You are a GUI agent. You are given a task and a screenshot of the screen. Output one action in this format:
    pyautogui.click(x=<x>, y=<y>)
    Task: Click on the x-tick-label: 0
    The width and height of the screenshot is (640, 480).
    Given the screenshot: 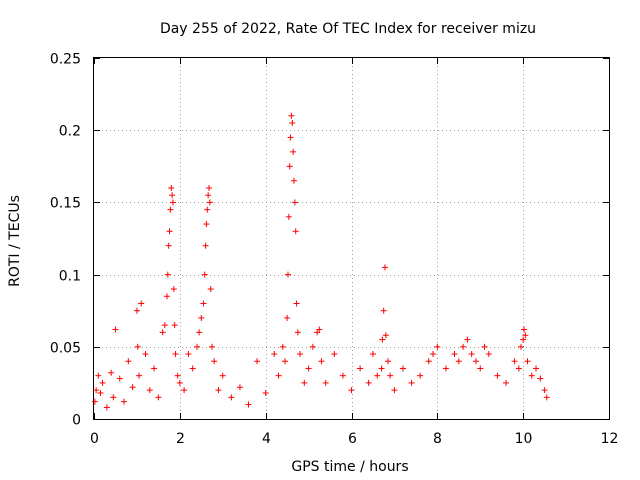 What is the action you would take?
    pyautogui.click(x=94, y=439)
    